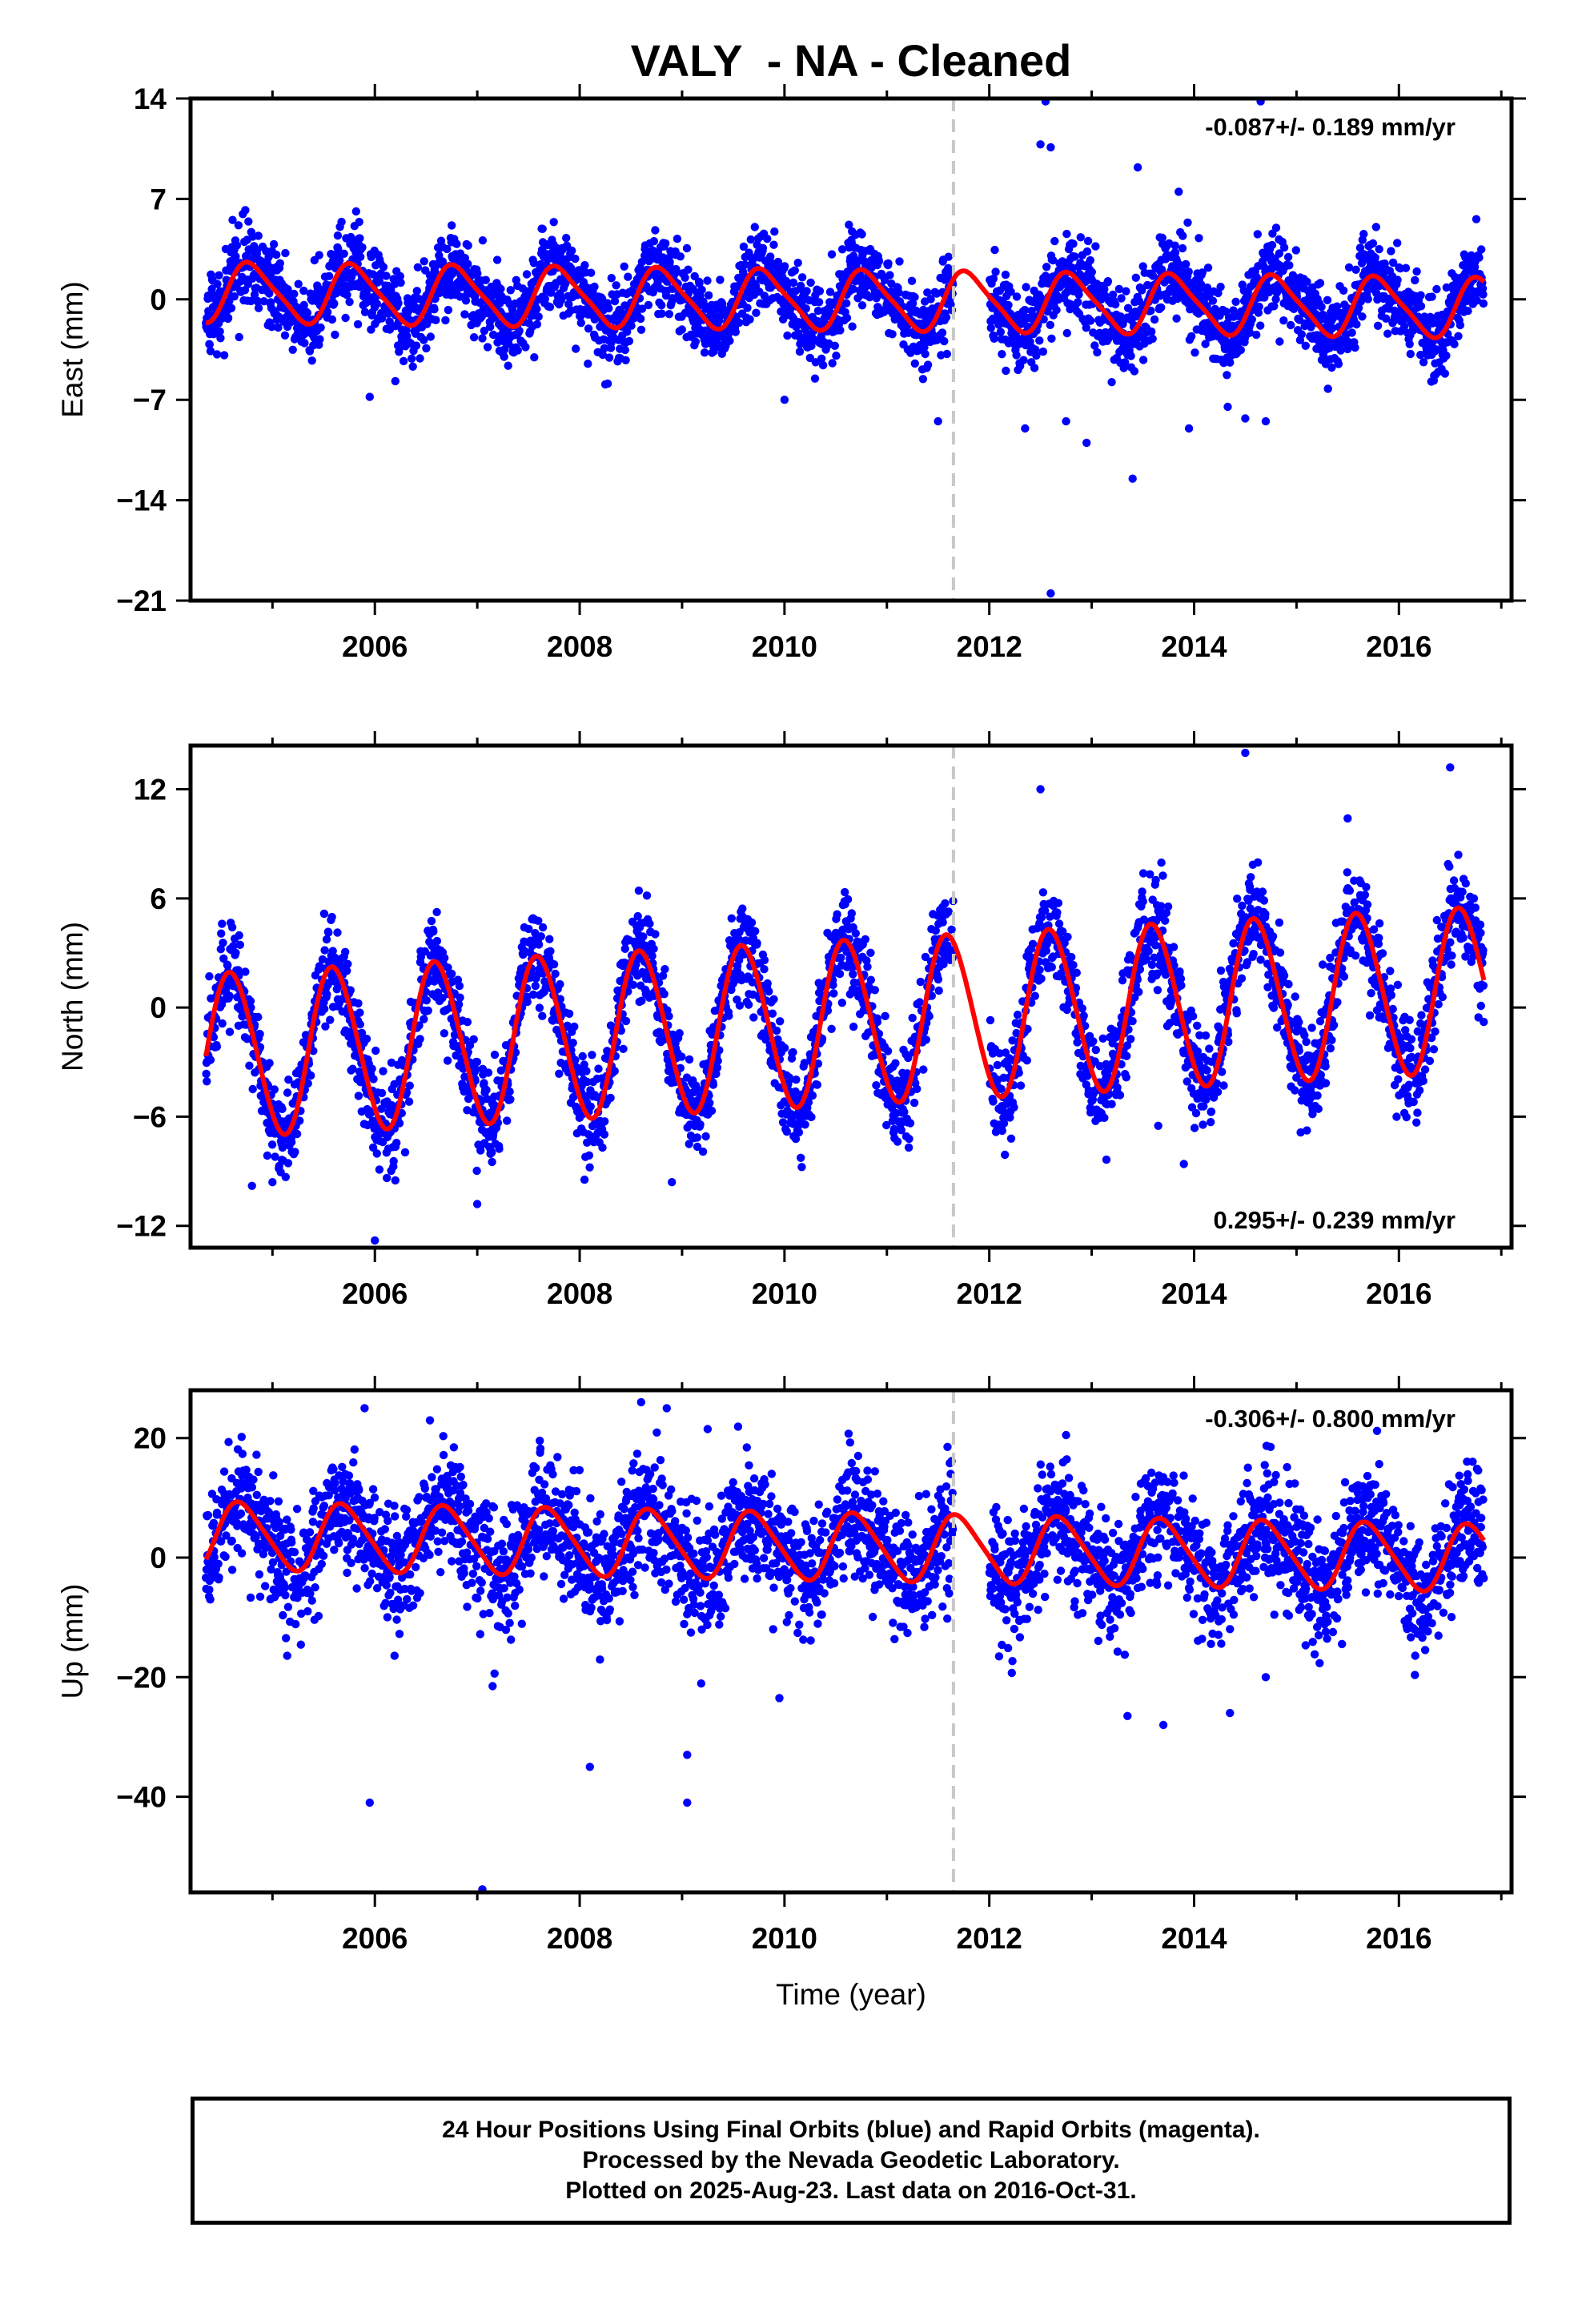 The width and height of the screenshot is (1582, 2324). Describe the element at coordinates (72, 349) in the screenshot. I see `y-axis-label: East (mm)` at that location.